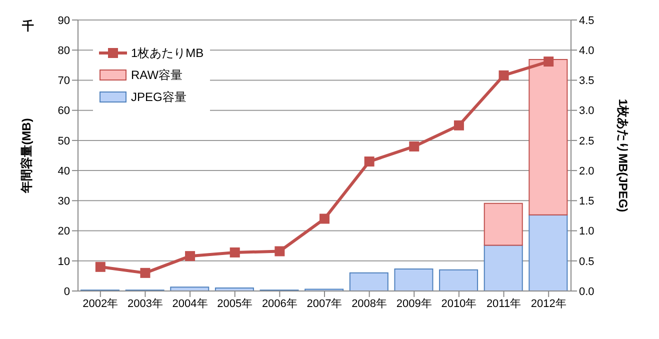 The width and height of the screenshot is (659, 339). I want to click on x-tick-label: 2004年, so click(190, 304).